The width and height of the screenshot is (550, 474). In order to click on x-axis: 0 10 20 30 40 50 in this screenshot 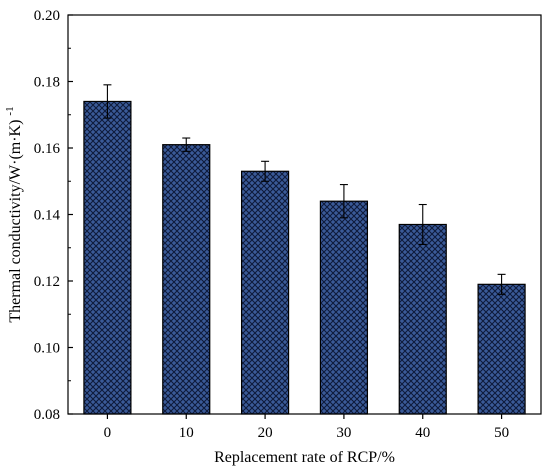, I will do `click(306, 427)`.